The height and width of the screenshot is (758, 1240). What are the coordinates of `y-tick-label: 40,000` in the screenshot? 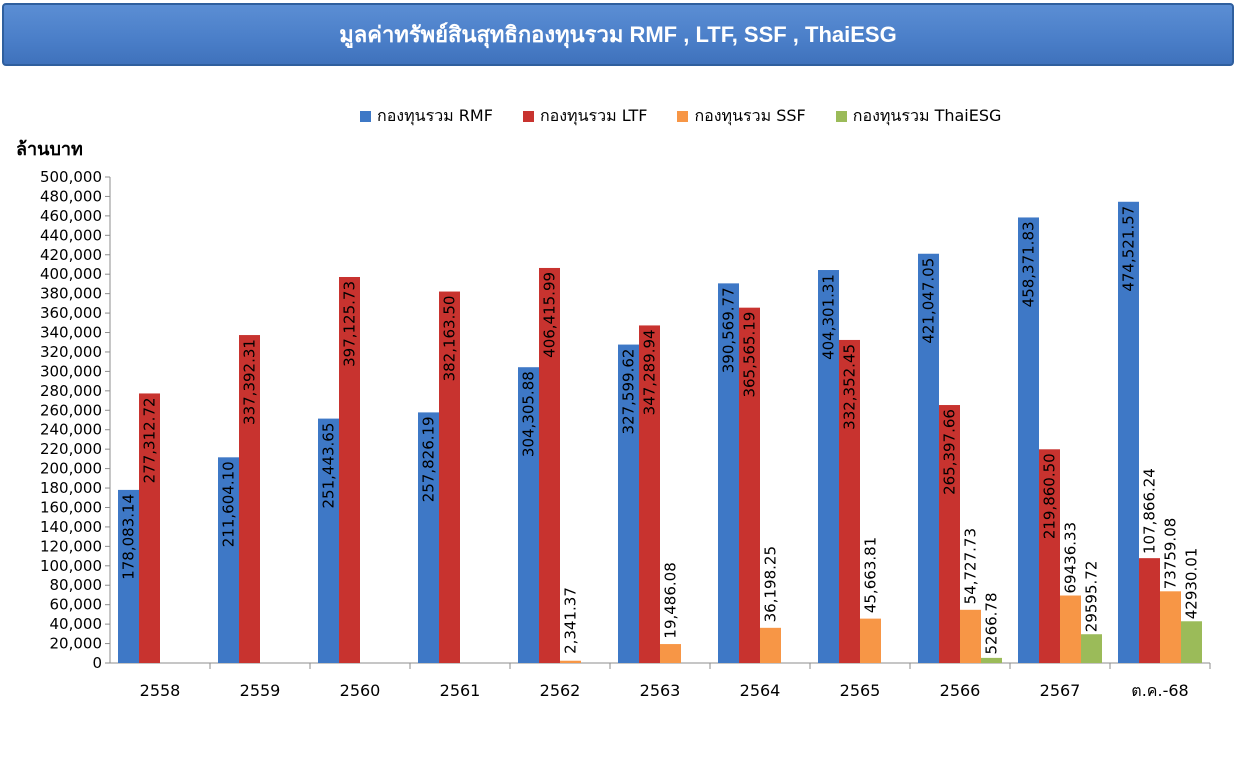 It's located at (76, 624).